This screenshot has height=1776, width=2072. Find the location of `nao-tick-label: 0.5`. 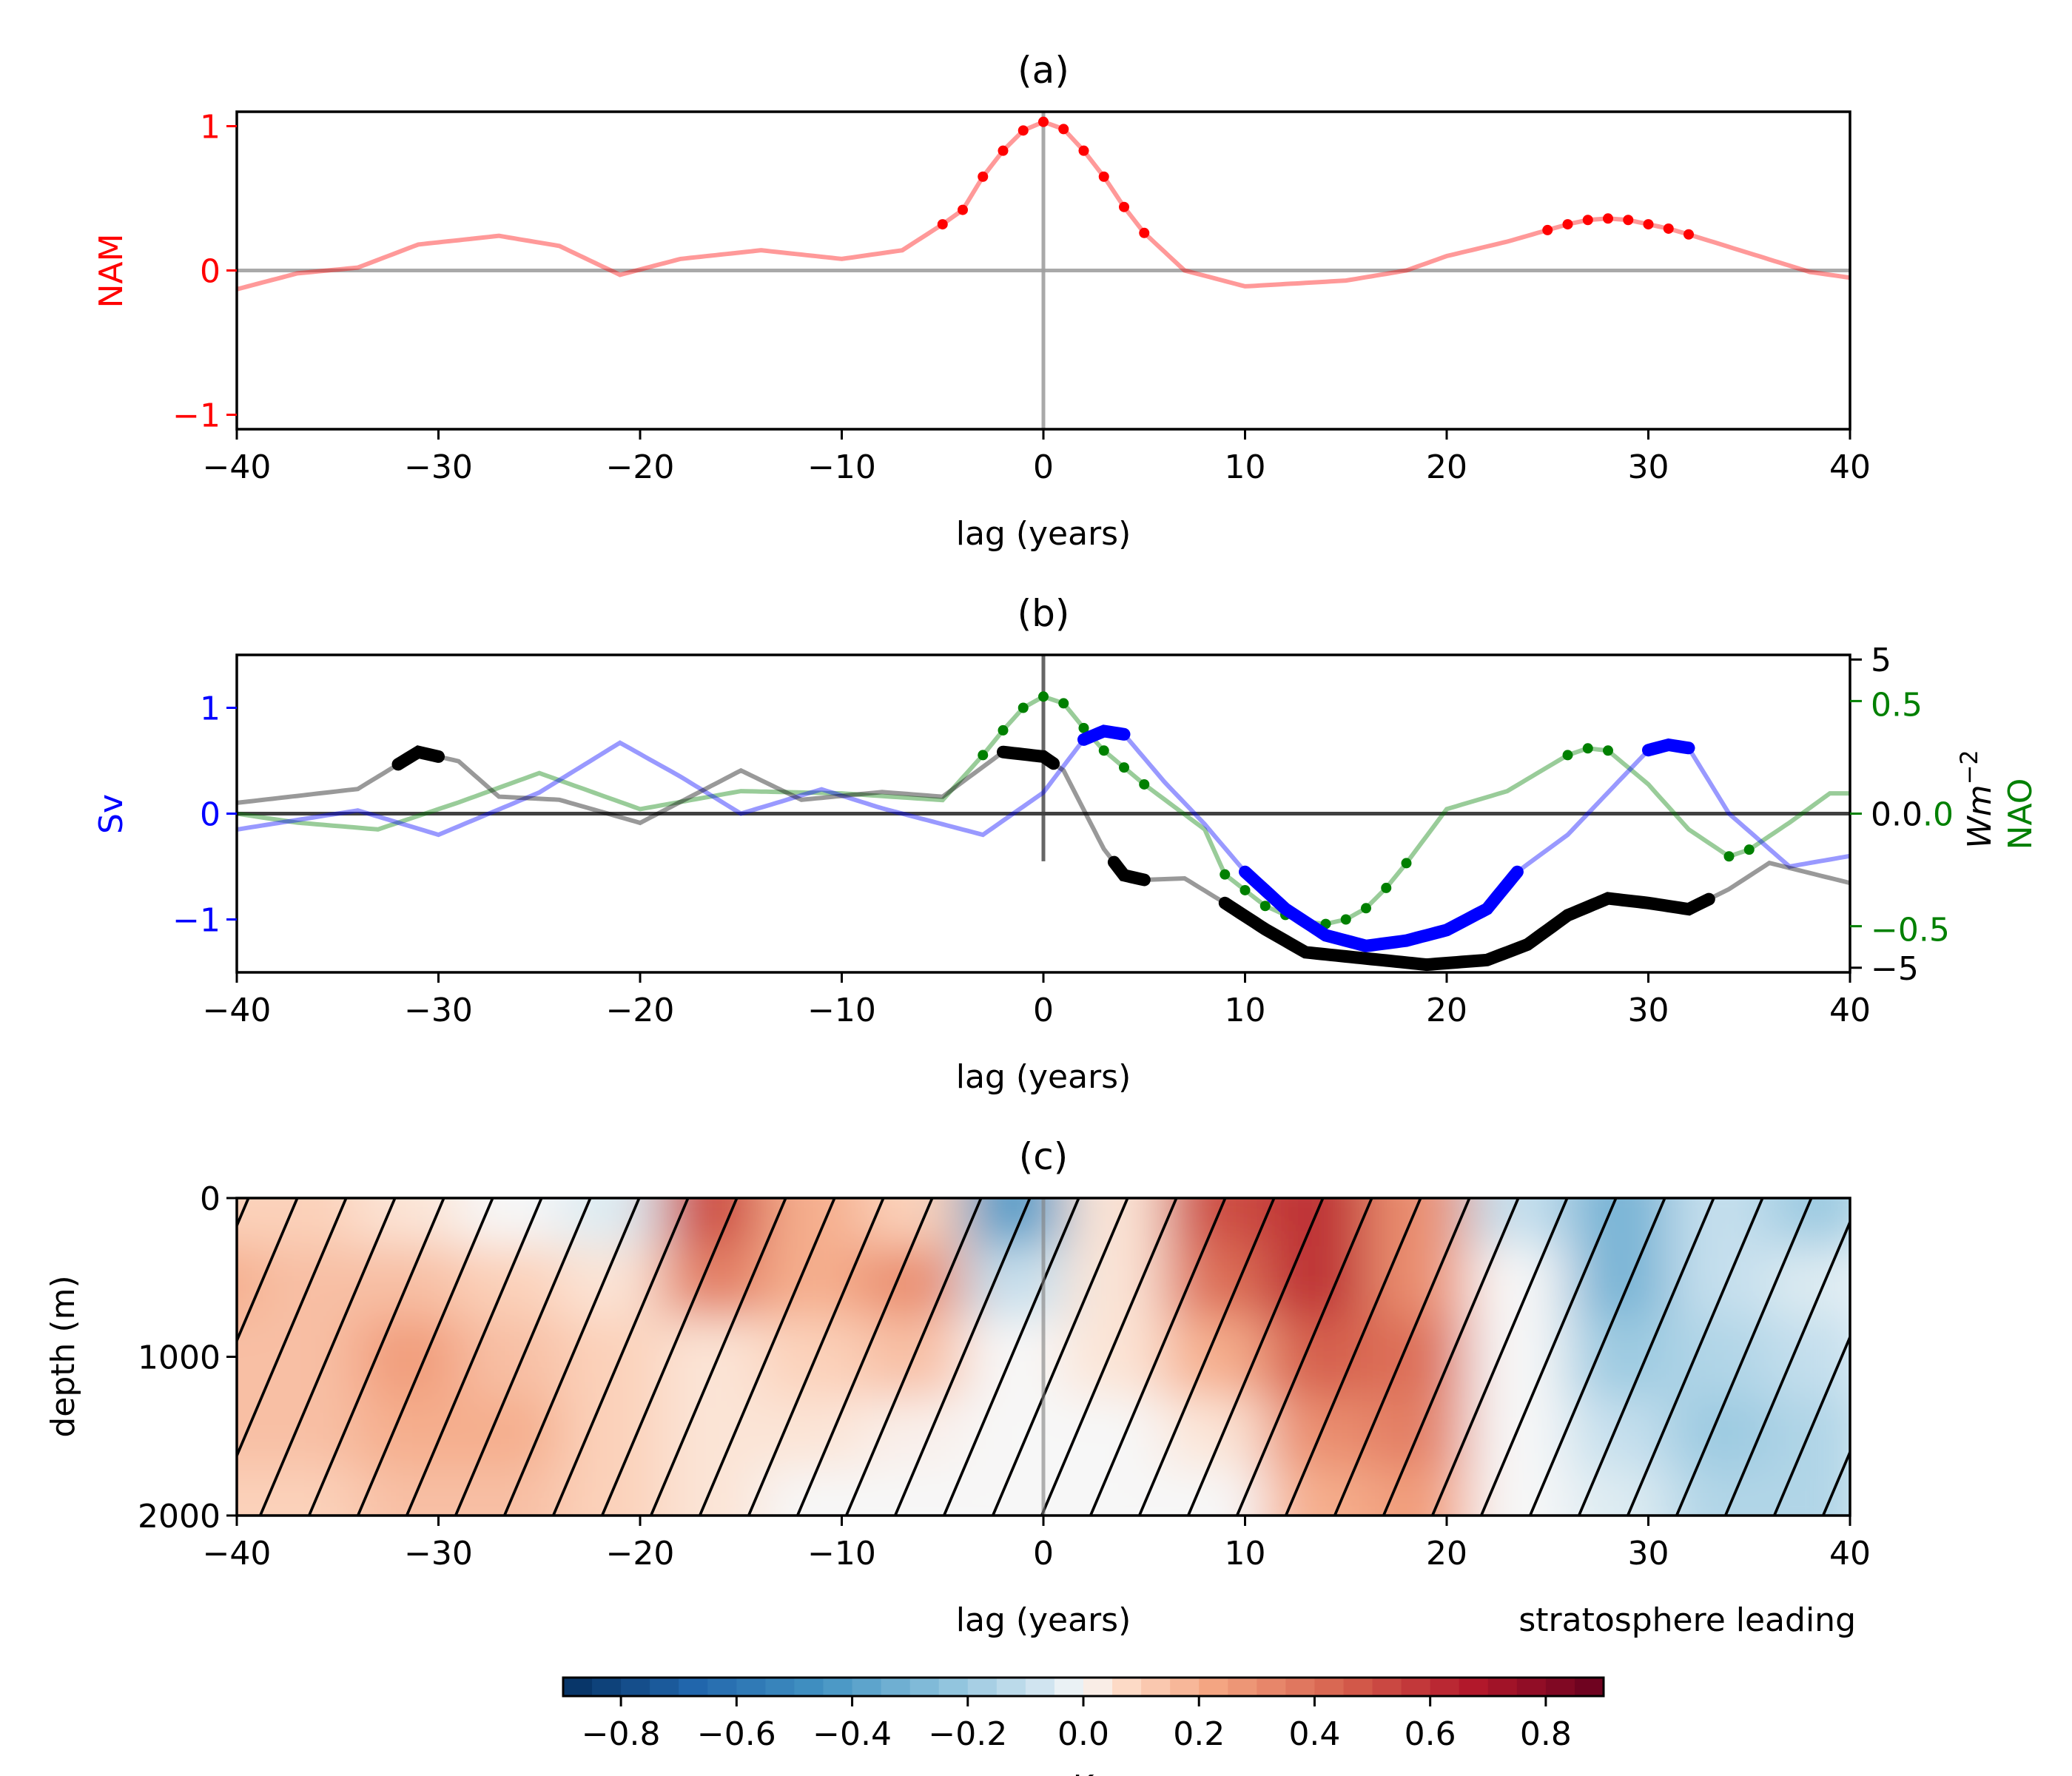

nao-tick-label: 0.5 is located at coordinates (1897, 705).